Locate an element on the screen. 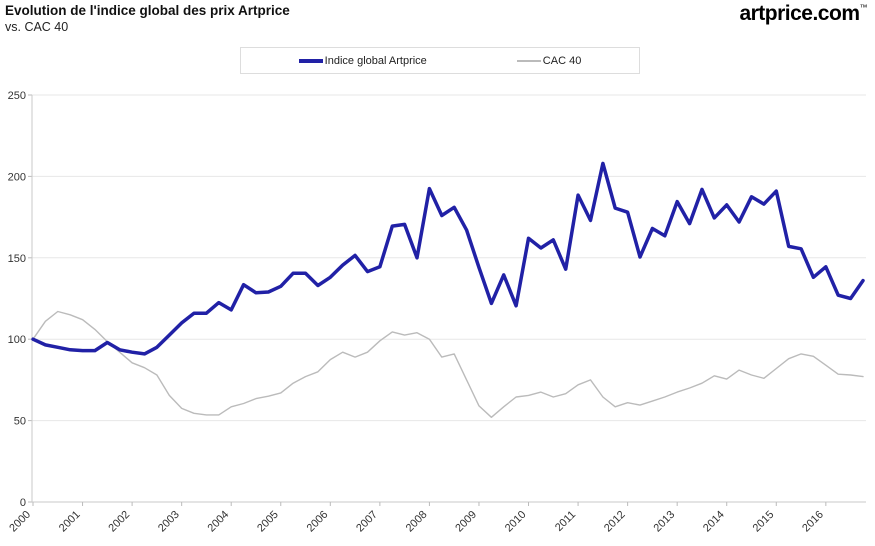 Image resolution: width=875 pixels, height=546 pixels. legend-label-artprice: Indice global Artprice is located at coordinates (375, 60).